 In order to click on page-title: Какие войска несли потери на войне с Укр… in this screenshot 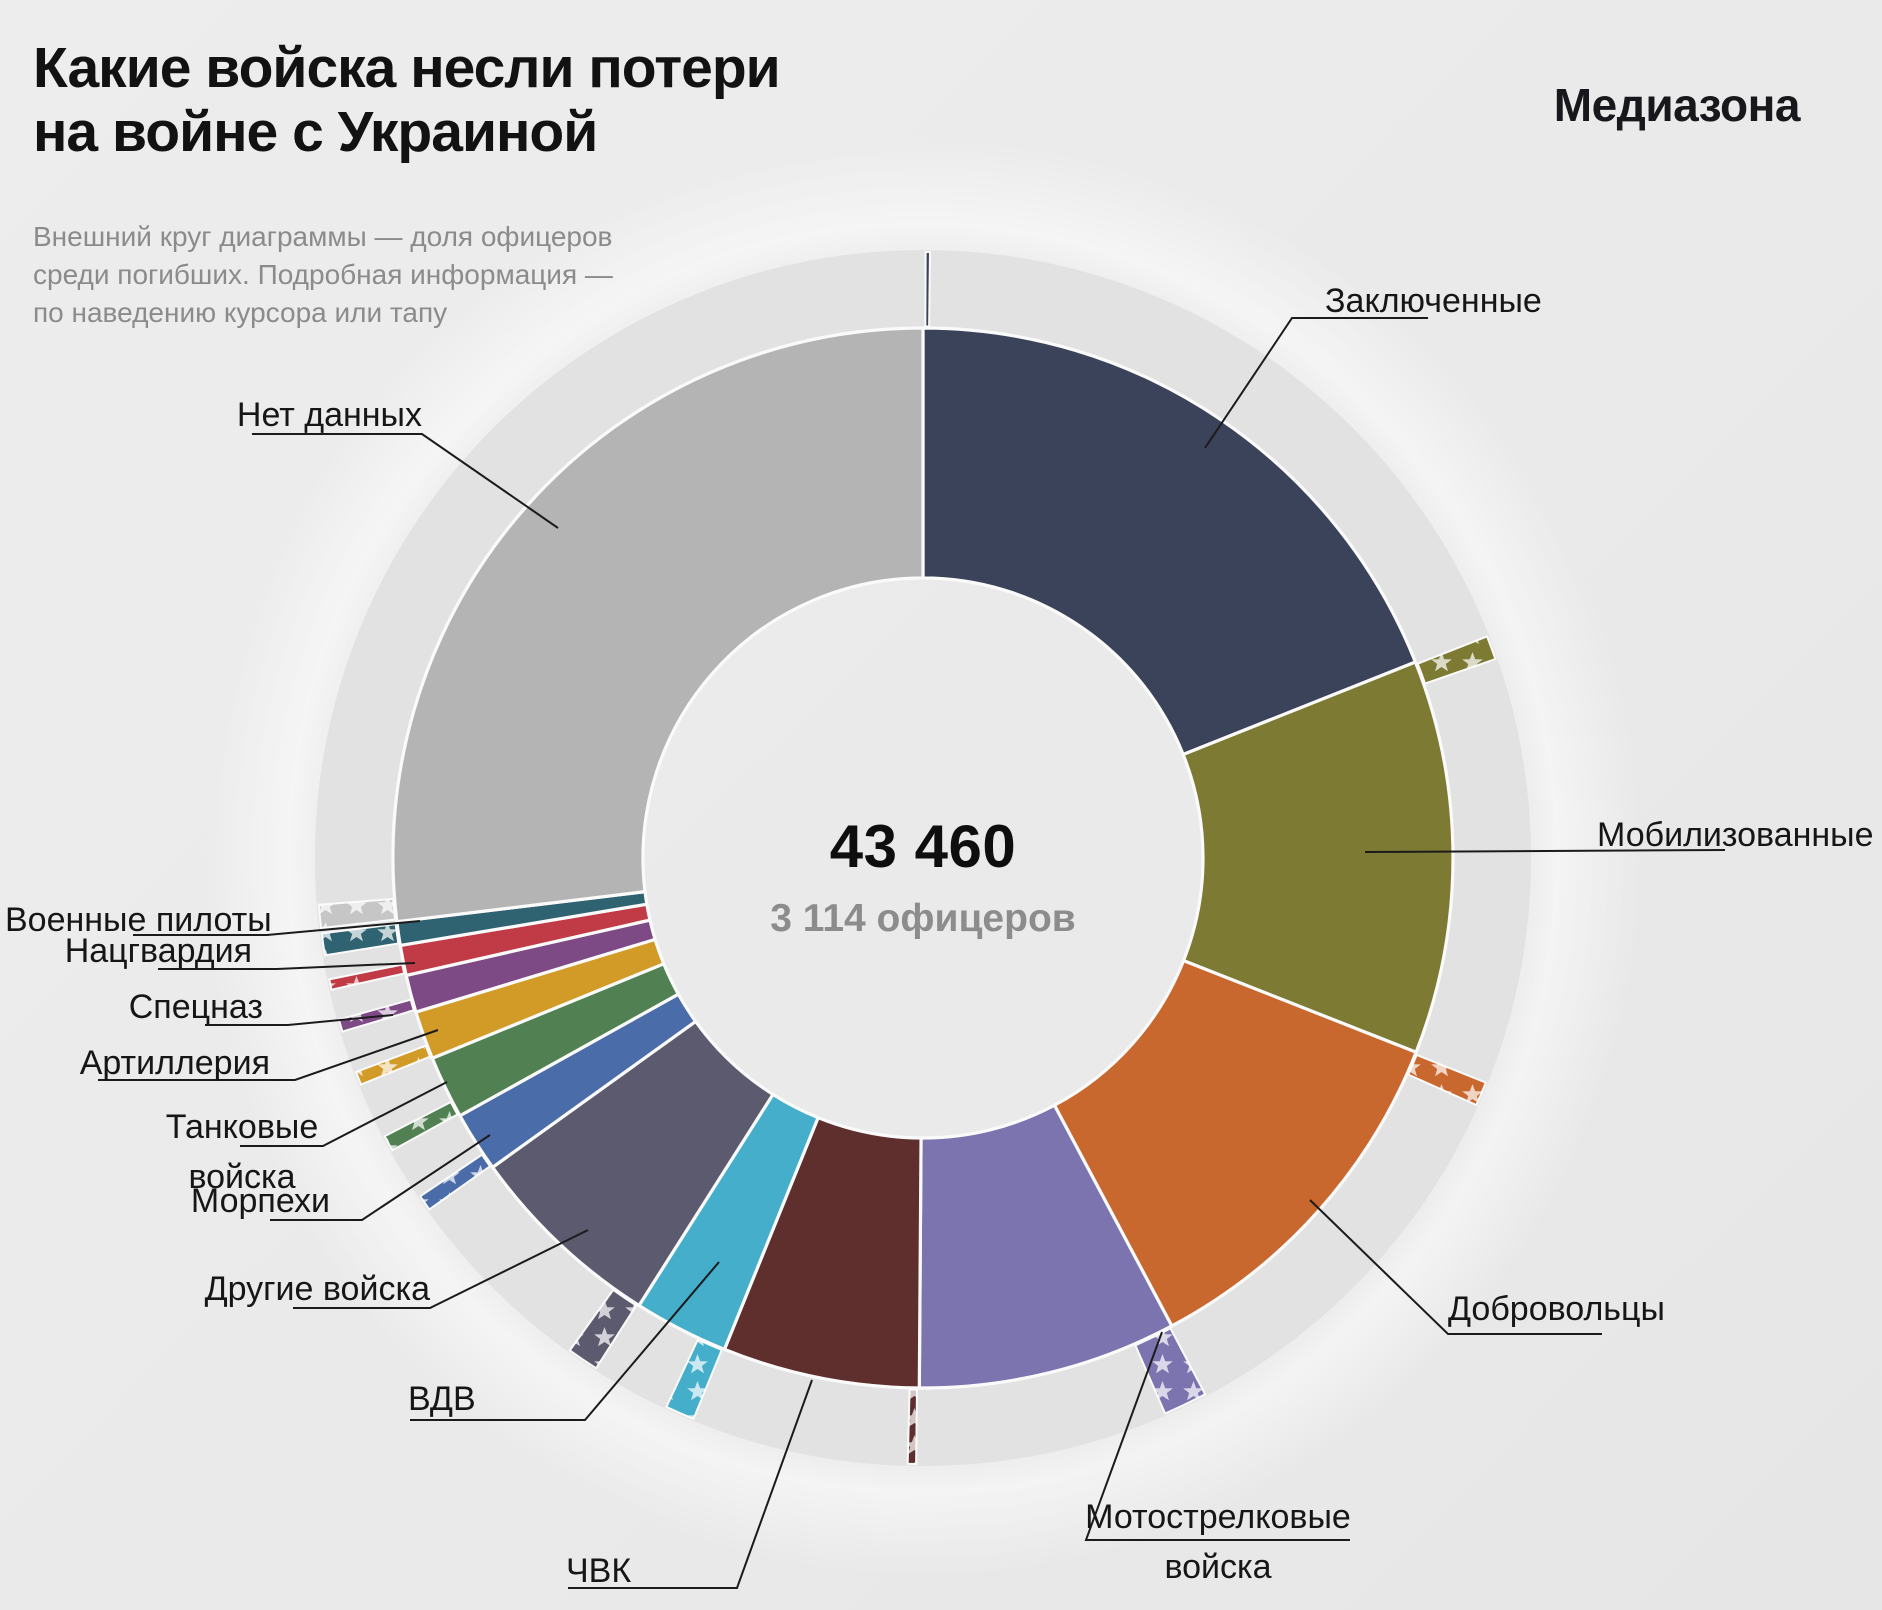, I will do `click(407, 100)`.